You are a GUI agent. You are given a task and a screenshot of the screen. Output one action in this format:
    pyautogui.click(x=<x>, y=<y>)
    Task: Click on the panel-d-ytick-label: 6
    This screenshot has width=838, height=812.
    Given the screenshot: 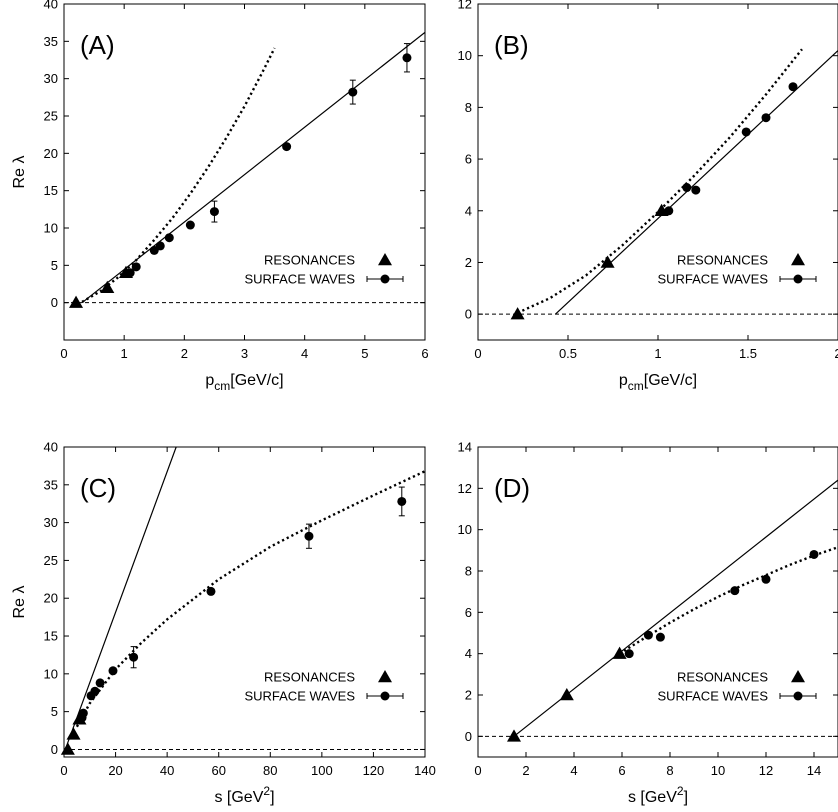 What is the action you would take?
    pyautogui.click(x=468, y=612)
    